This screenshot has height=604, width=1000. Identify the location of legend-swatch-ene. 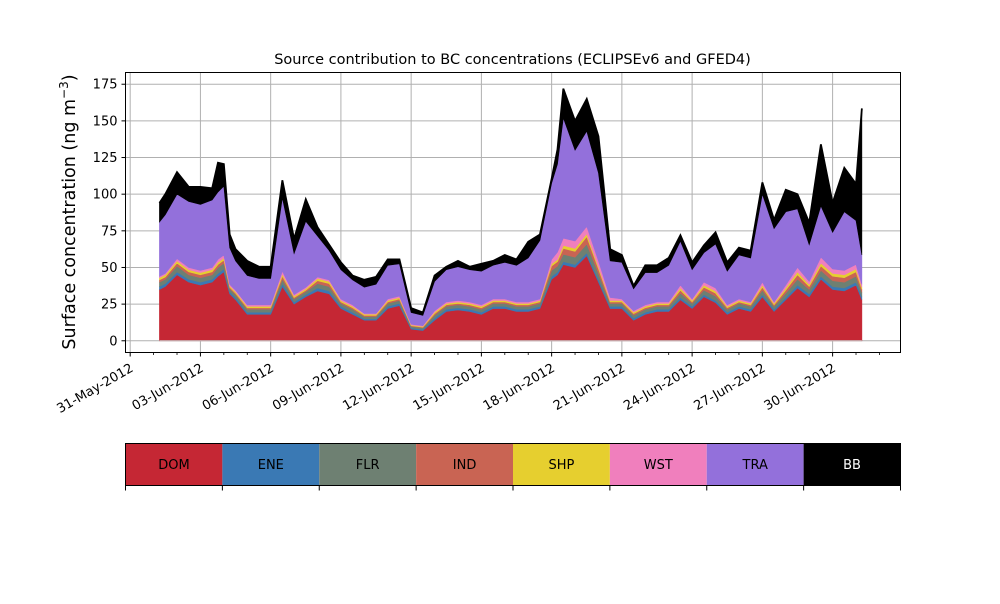
(271, 464).